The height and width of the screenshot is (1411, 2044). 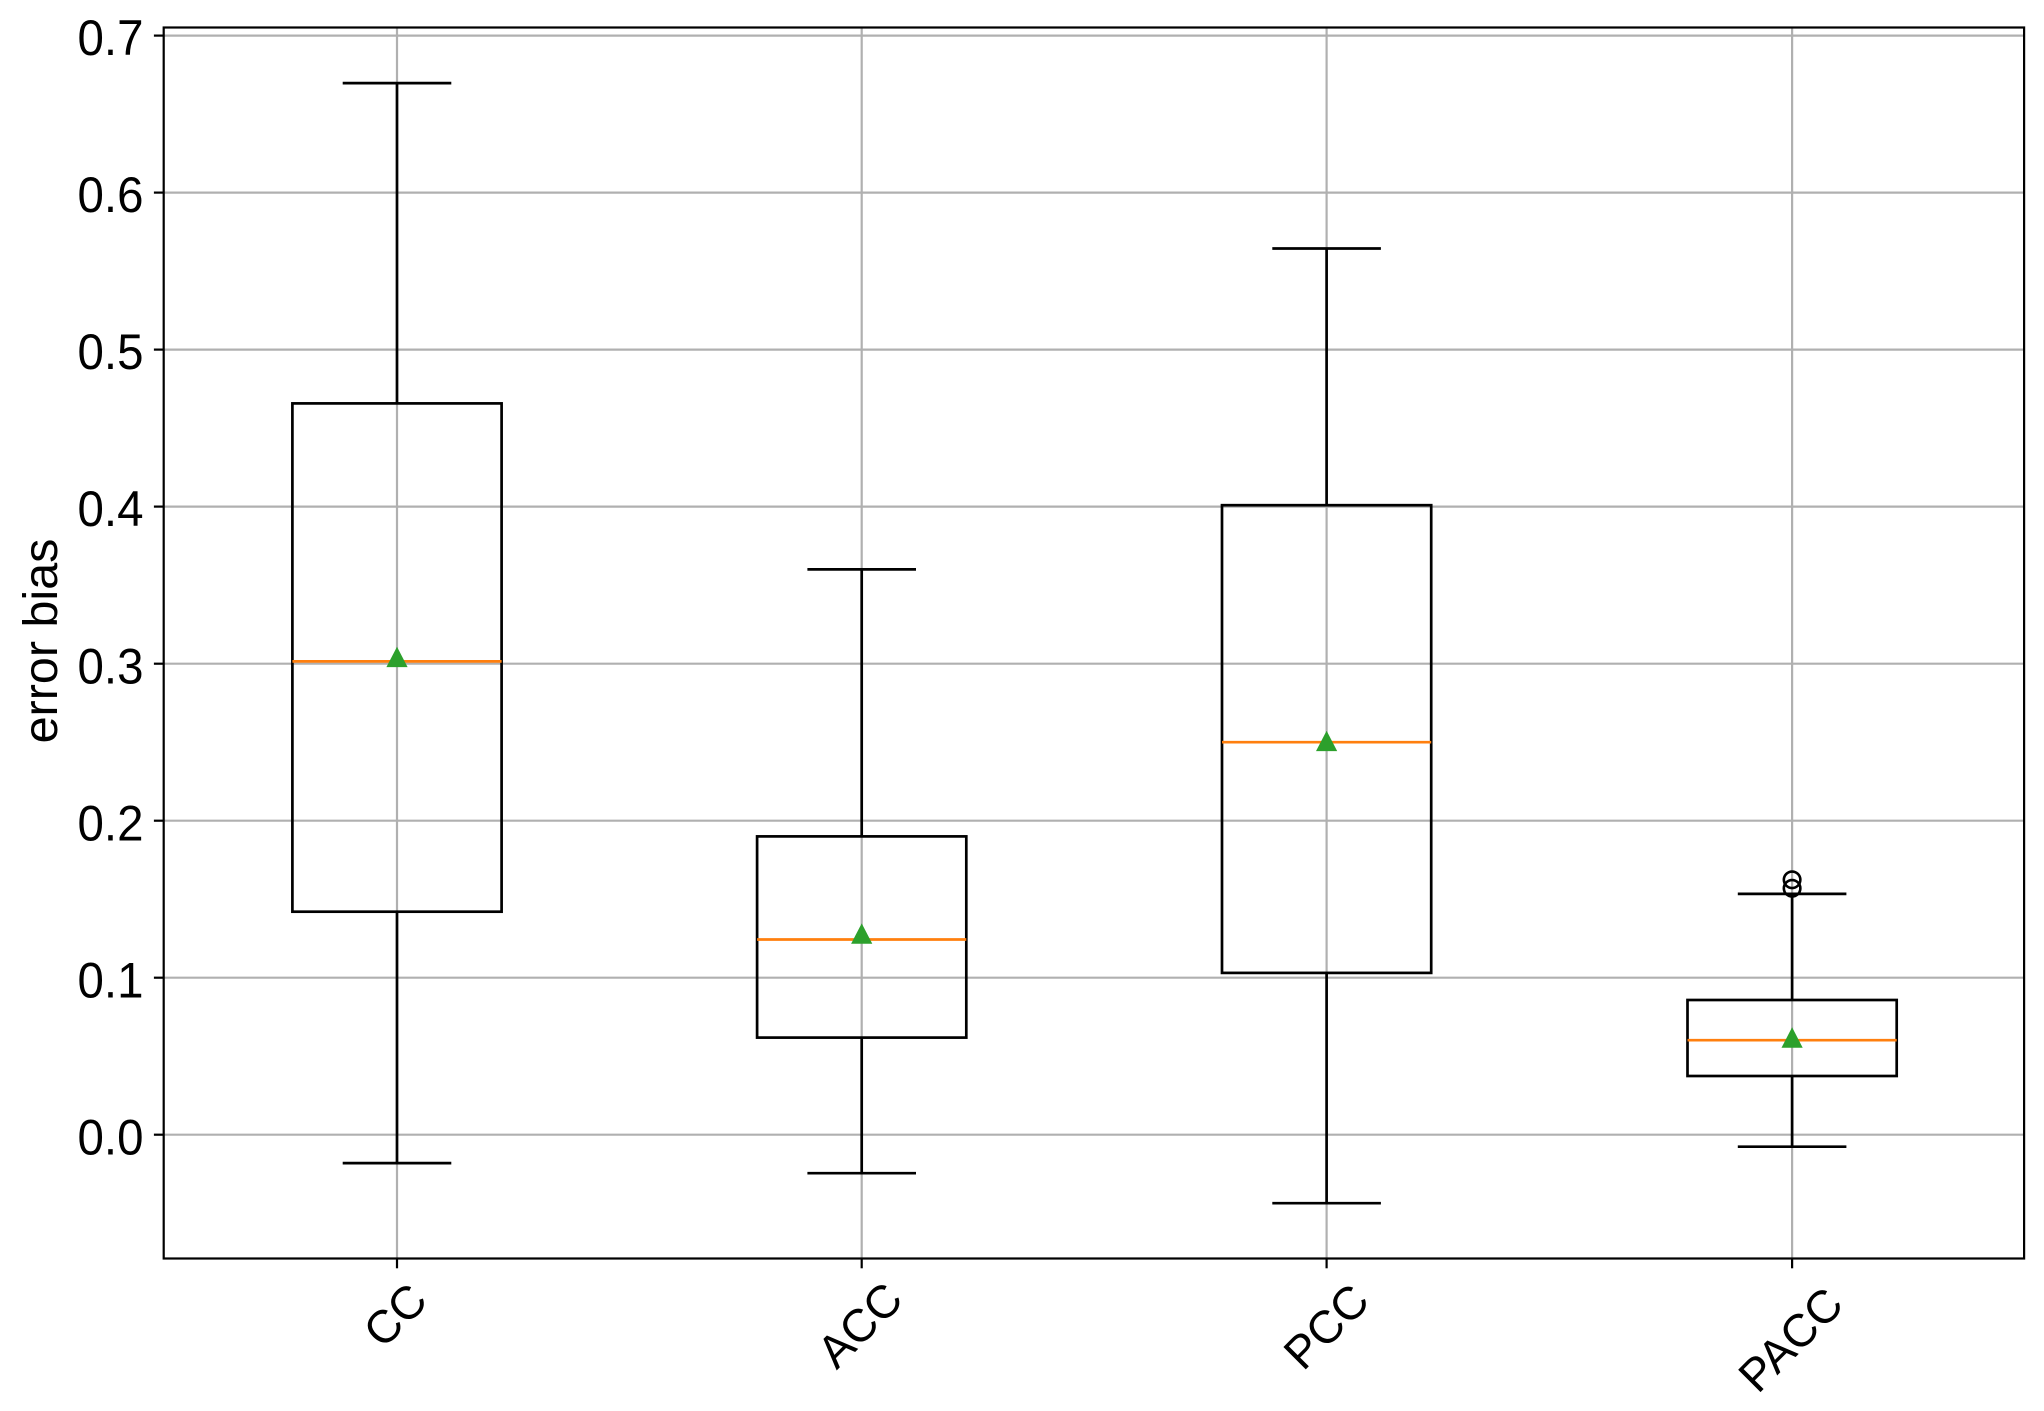 What do you see at coordinates (111, 38) in the screenshot?
I see `svg-text: 0.7` at bounding box center [111, 38].